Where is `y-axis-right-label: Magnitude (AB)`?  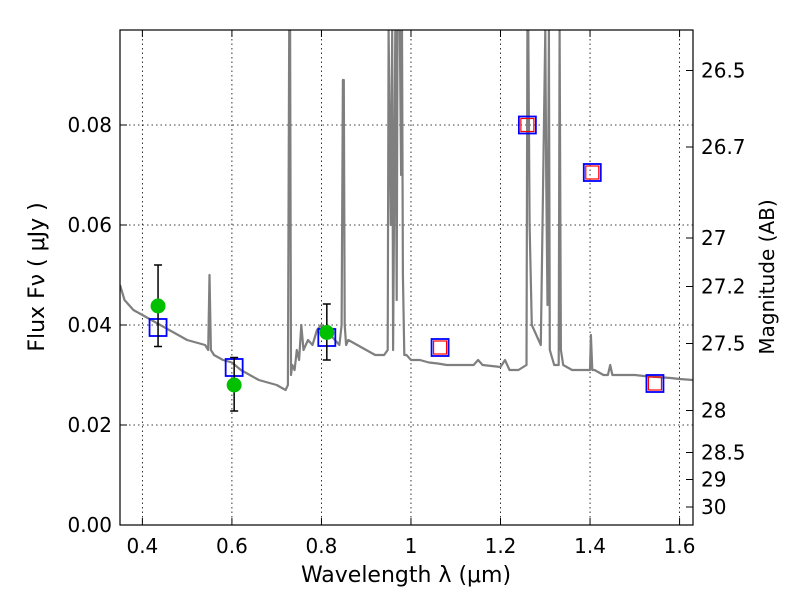
y-axis-right-label: Magnitude (AB) is located at coordinates (767, 276).